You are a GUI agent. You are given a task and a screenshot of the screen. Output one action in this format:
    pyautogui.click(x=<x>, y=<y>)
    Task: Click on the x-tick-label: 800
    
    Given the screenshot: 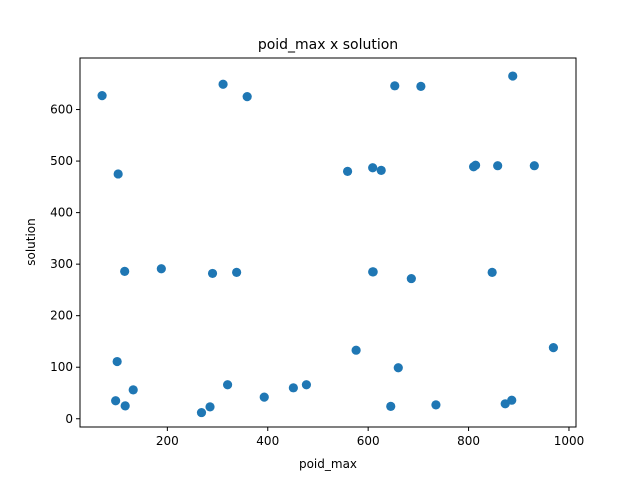 What is the action you would take?
    pyautogui.click(x=468, y=441)
    